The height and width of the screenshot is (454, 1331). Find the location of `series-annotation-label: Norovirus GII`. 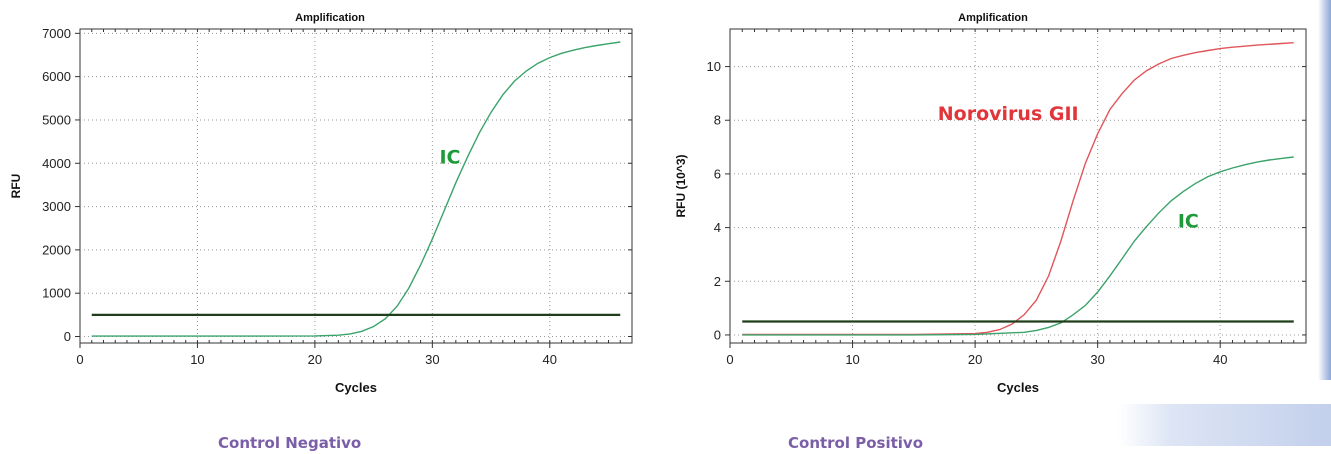

series-annotation-label: Norovirus GII is located at coordinates (1008, 114).